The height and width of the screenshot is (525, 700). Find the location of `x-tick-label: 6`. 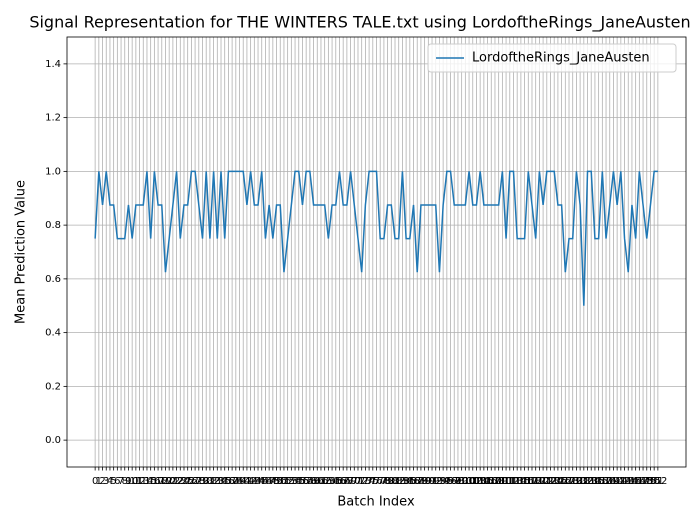

x-tick-label: 6 is located at coordinates (117, 481).